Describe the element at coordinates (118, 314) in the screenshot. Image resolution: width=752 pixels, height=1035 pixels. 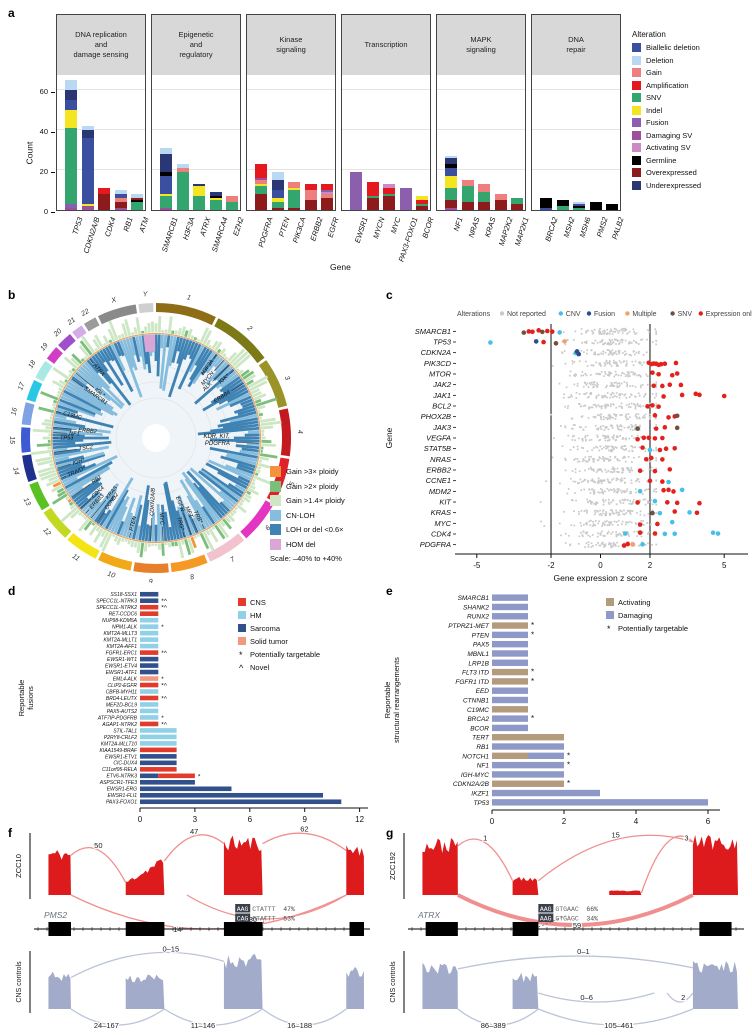
I see `chromosome-arc-X` at that location.